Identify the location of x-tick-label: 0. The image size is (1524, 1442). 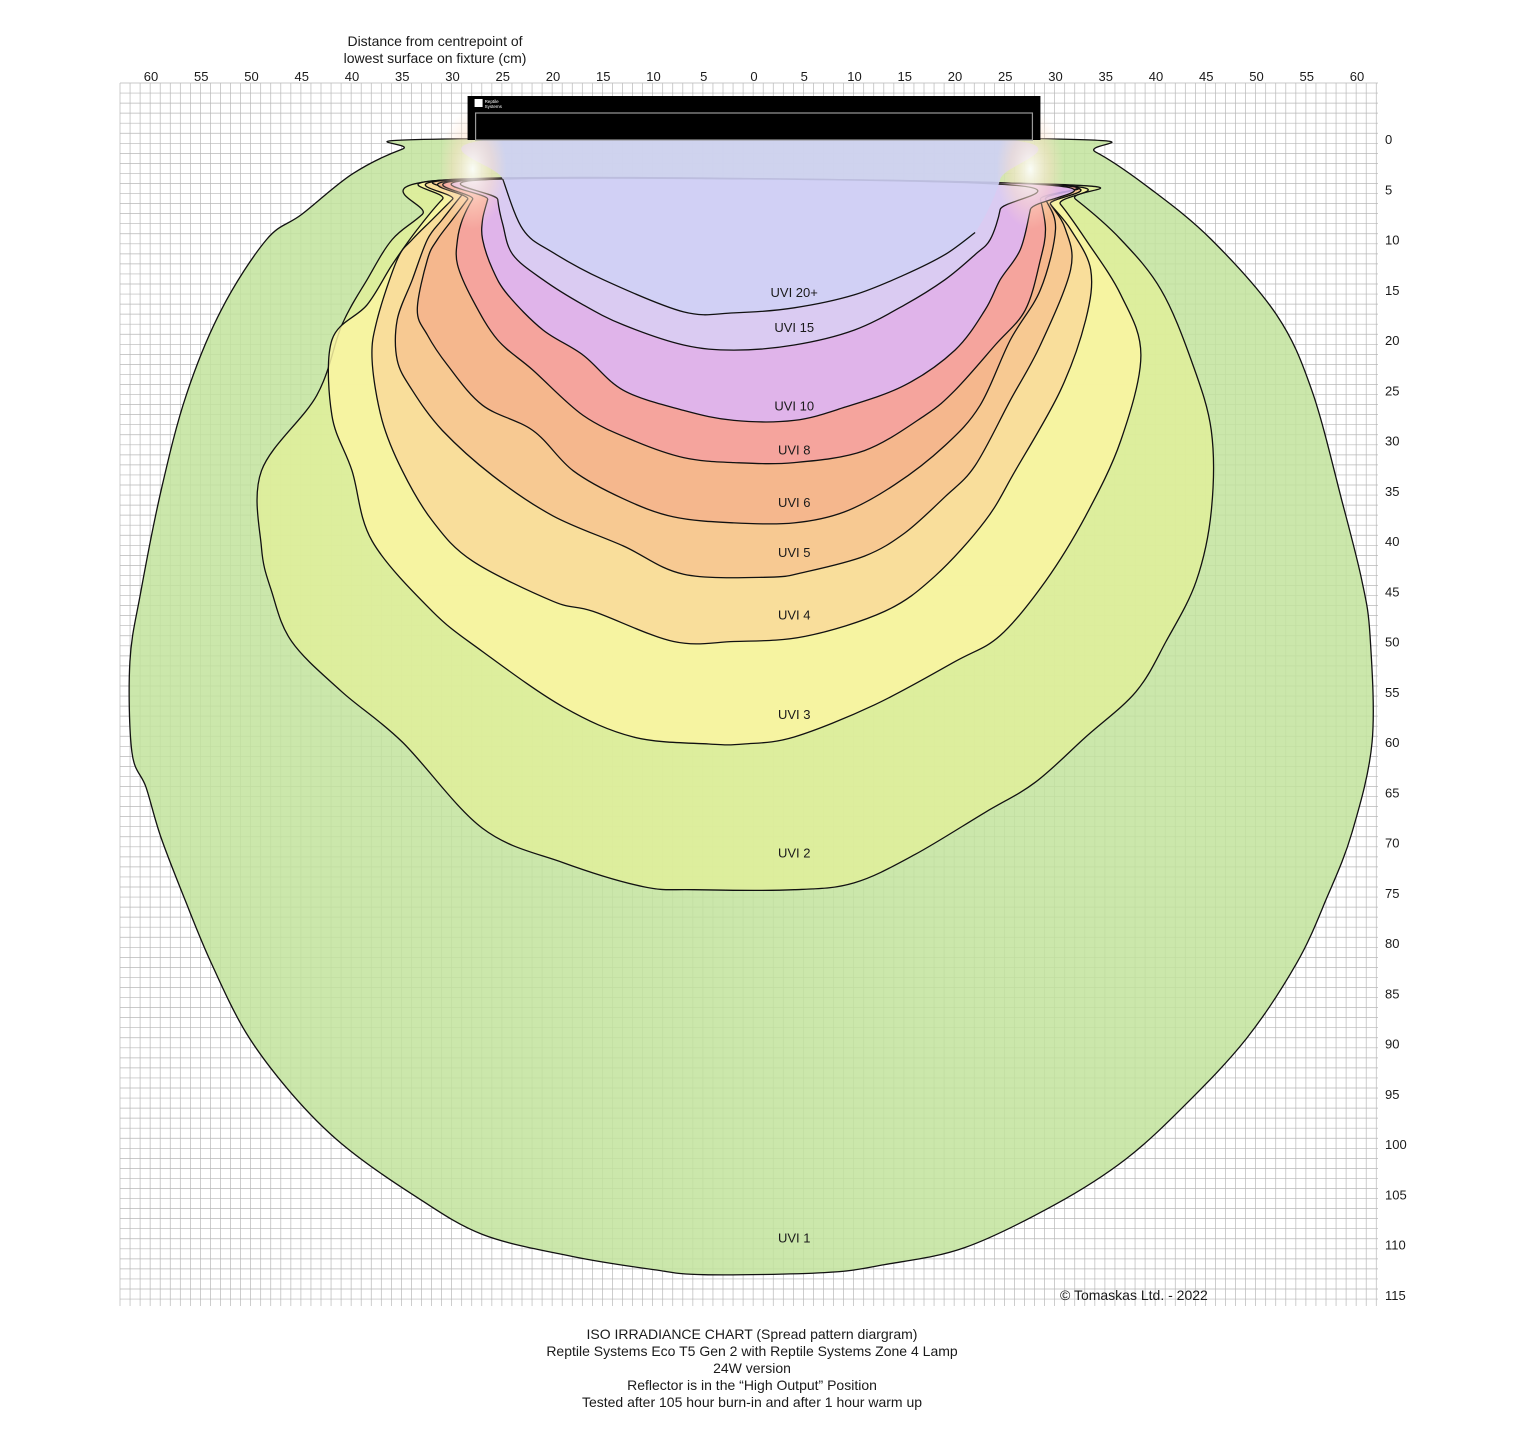
(753, 76).